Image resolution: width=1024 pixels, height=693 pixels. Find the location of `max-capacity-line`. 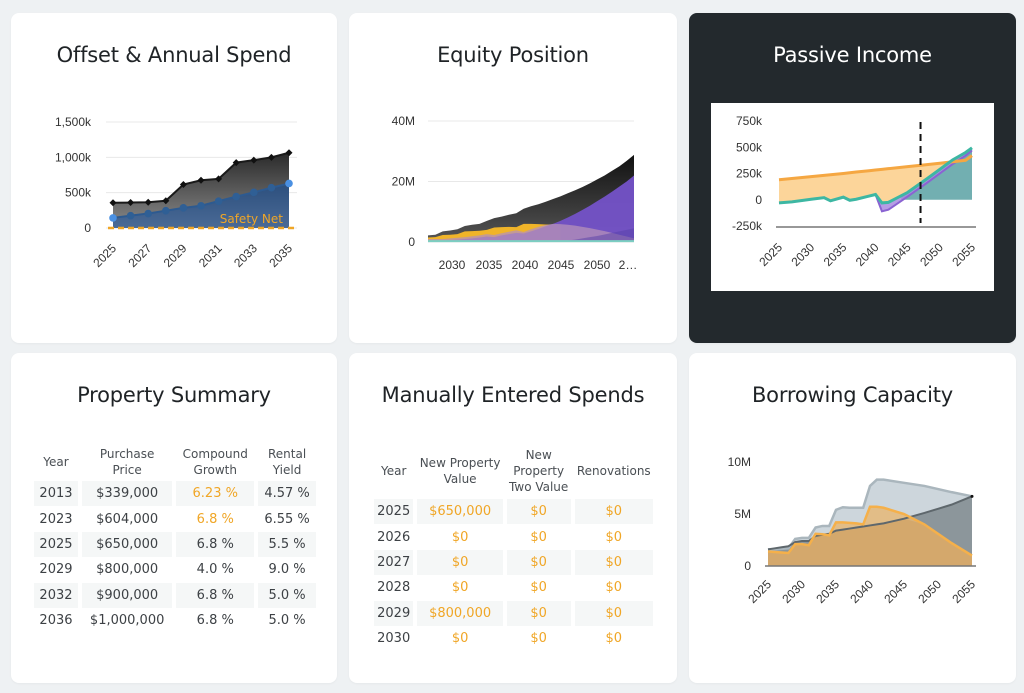

max-capacity-line is located at coordinates (870, 514).